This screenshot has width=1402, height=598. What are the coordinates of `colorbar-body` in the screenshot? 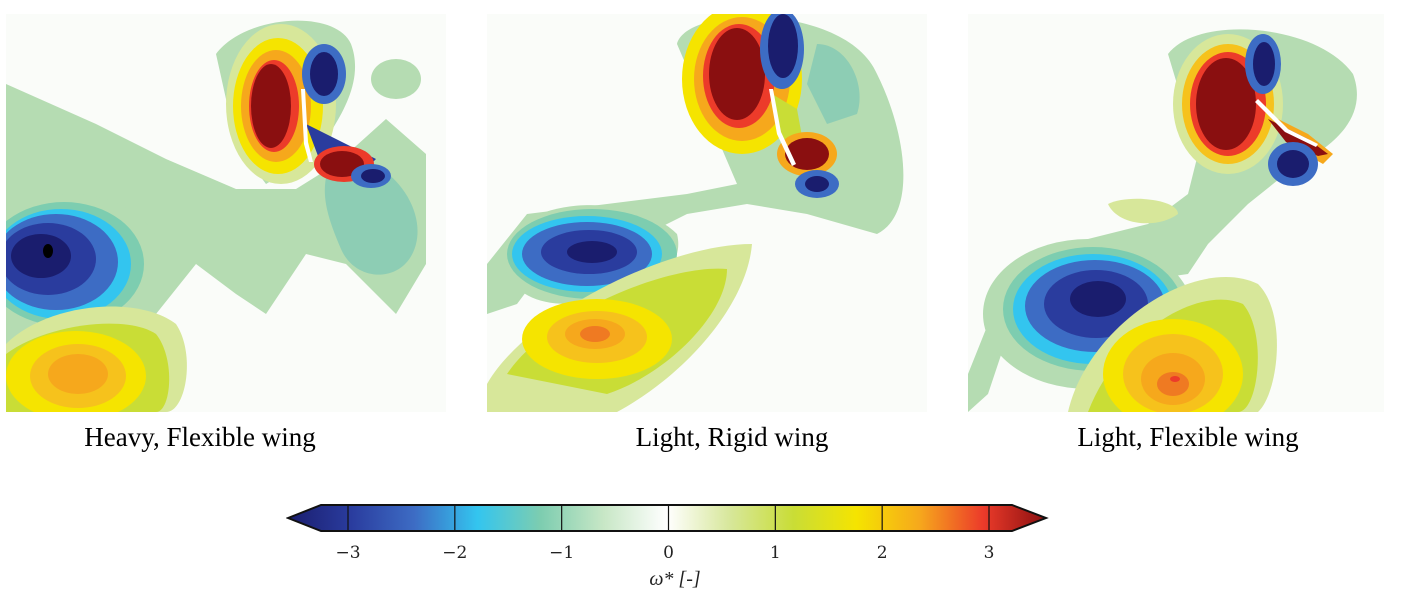 It's located at (667, 518).